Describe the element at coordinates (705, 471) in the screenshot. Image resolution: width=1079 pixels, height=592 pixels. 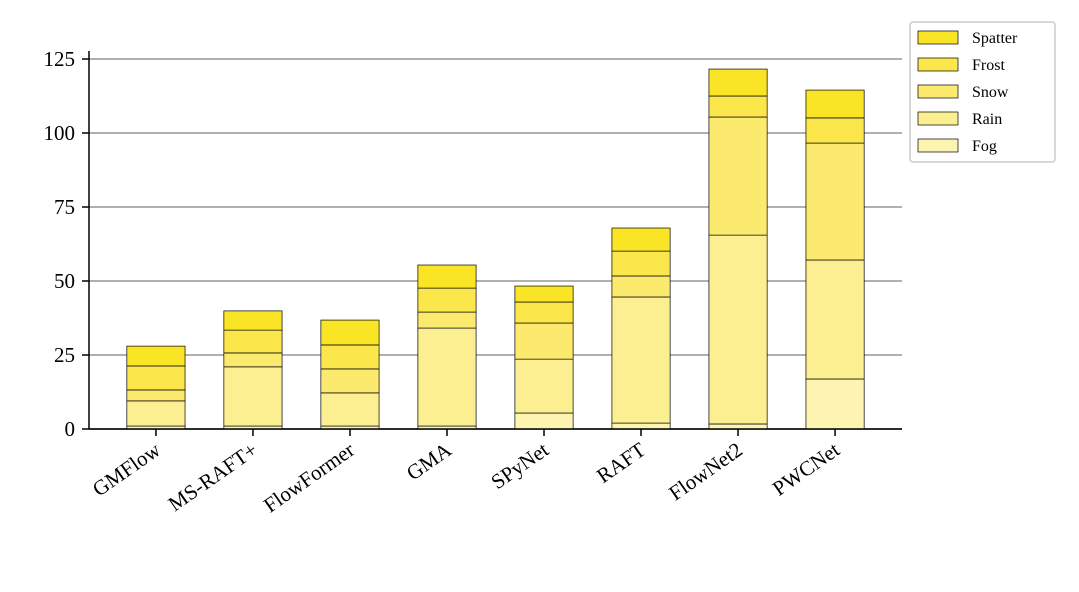
I see `x-tick-label: FlowNet2` at that location.